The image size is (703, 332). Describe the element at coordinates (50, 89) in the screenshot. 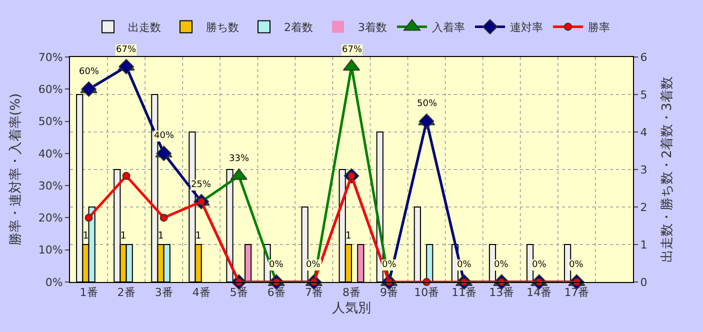

I see `y-tick-label: 60%` at that location.